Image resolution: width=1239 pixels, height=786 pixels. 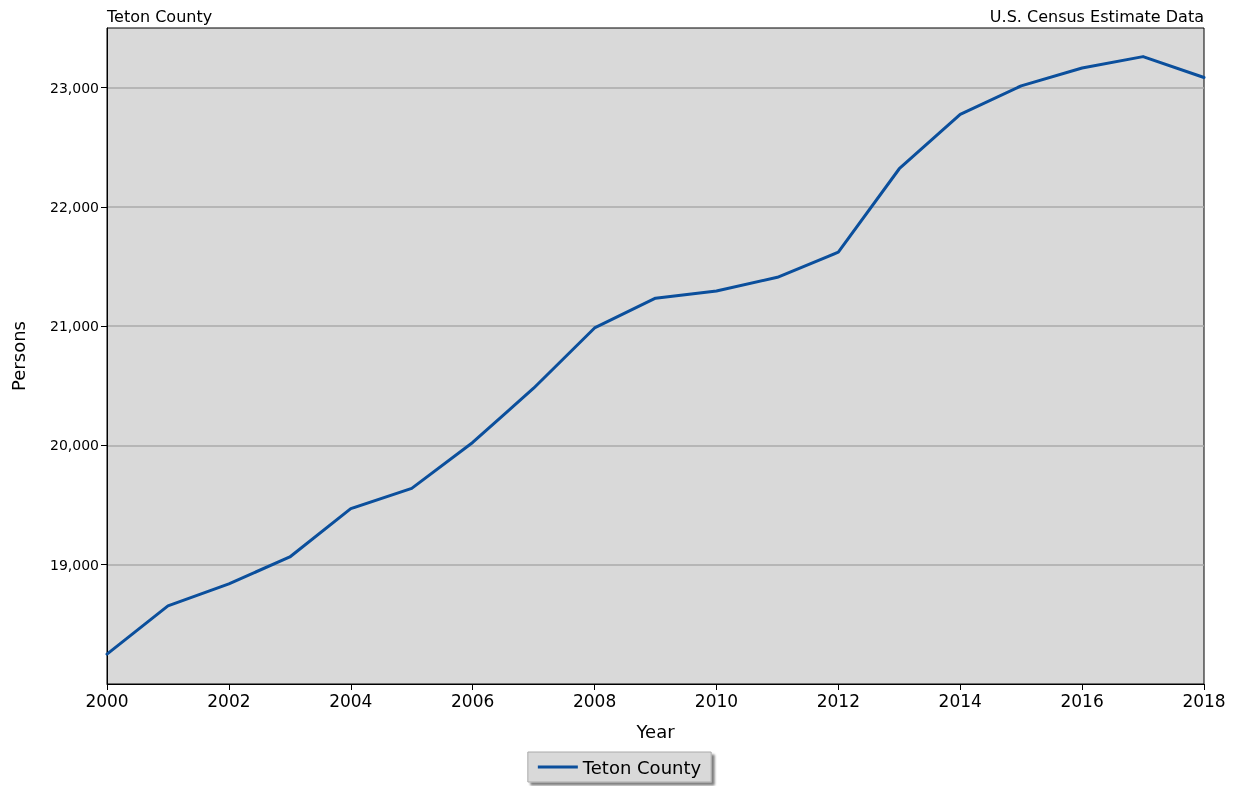 I want to click on x-tick-label: 2014, so click(x=960, y=700).